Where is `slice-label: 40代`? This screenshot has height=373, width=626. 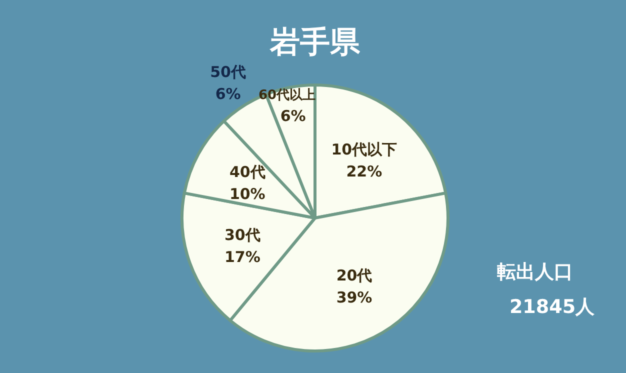
slice-label: 40代 is located at coordinates (247, 171).